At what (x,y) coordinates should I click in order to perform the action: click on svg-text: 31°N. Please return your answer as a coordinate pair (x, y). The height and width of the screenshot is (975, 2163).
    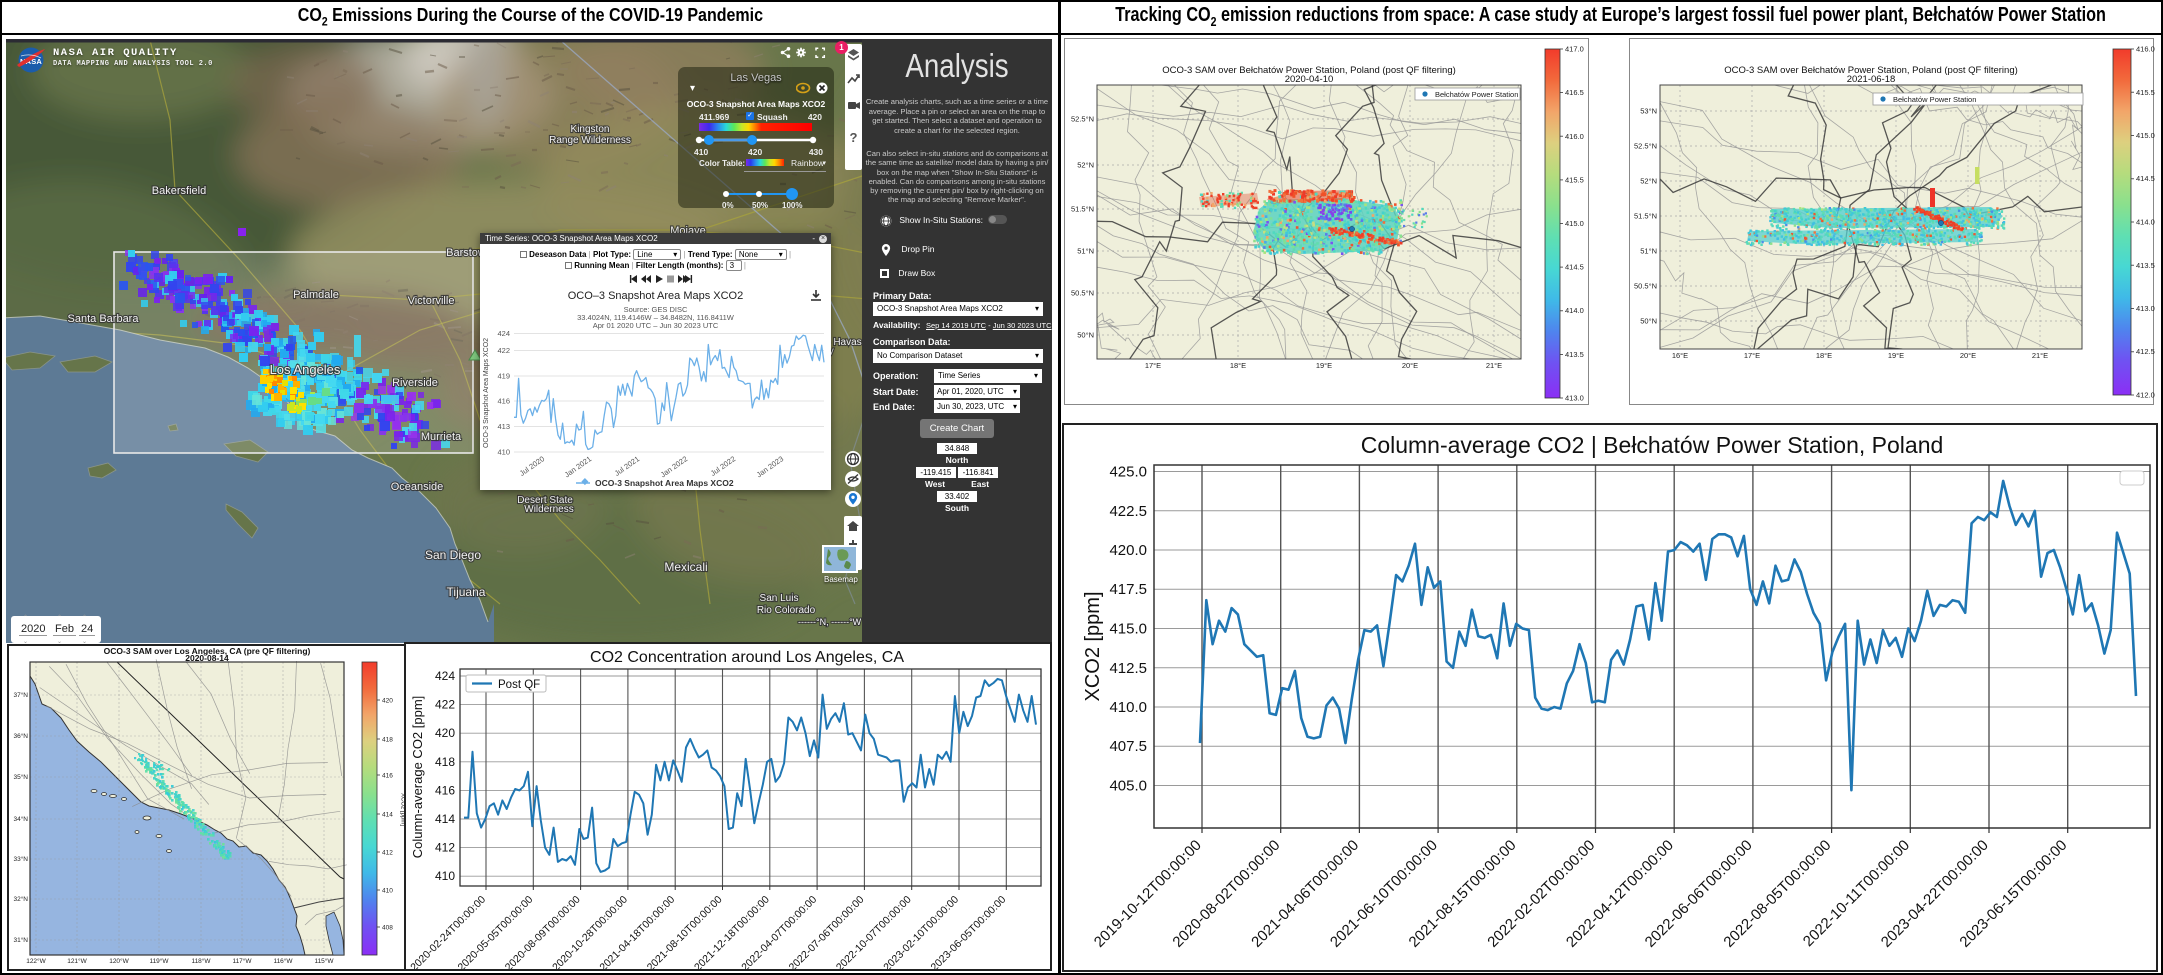
    Looking at the image, I should click on (20, 940).